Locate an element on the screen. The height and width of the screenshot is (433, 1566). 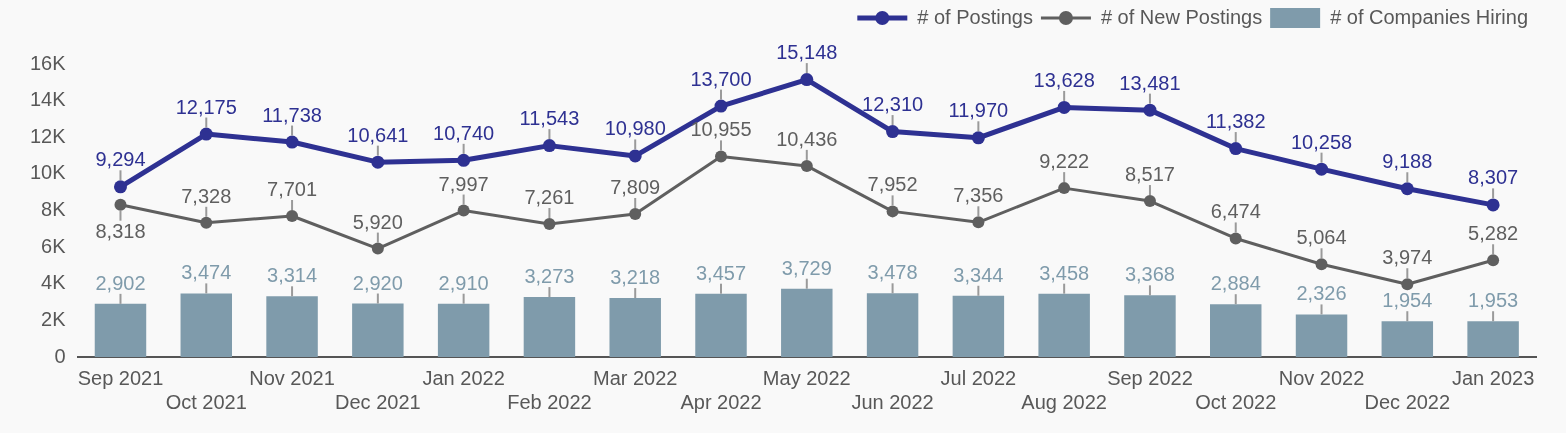
data-label: 5,282 is located at coordinates (1493, 233).